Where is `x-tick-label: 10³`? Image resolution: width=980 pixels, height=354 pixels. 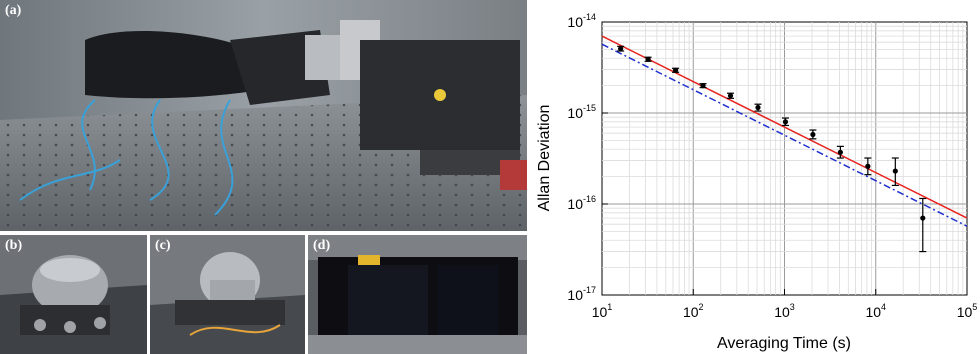 x-tick-label: 10³ is located at coordinates (784, 311).